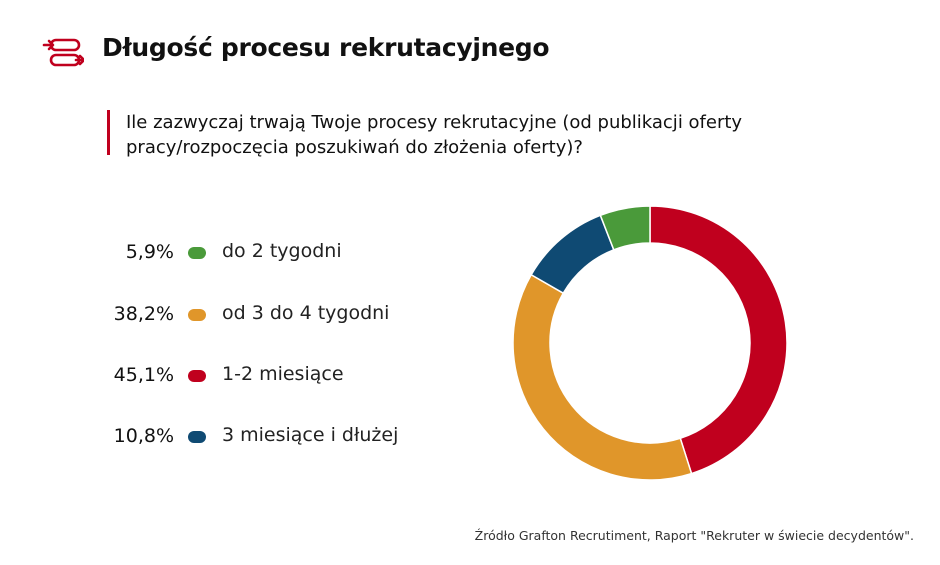 The image size is (940, 565). Describe the element at coordinates (143, 314) in the screenshot. I see `legend-value: 38,2%` at that location.